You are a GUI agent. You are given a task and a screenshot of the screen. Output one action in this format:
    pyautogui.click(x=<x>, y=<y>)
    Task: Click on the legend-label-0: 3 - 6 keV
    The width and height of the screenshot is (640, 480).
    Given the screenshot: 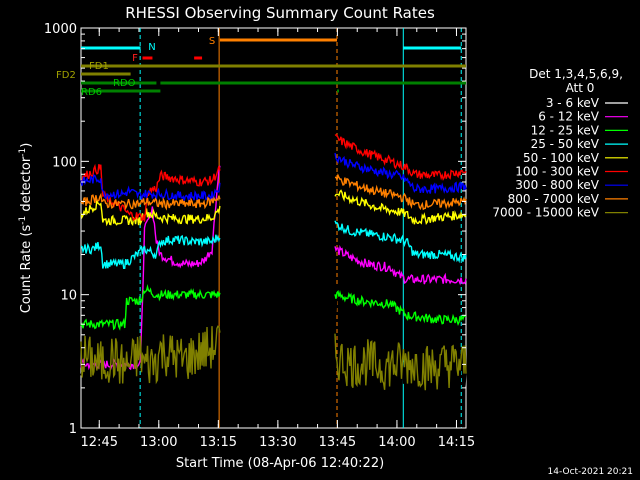 What is the action you would take?
    pyautogui.click(x=573, y=103)
    